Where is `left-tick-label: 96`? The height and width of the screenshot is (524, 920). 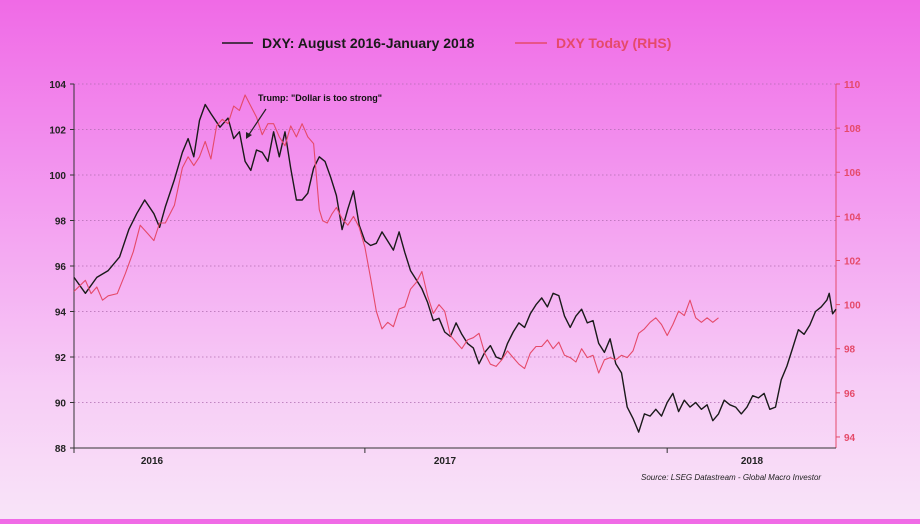
left-tick-label: 96 is located at coordinates (61, 267).